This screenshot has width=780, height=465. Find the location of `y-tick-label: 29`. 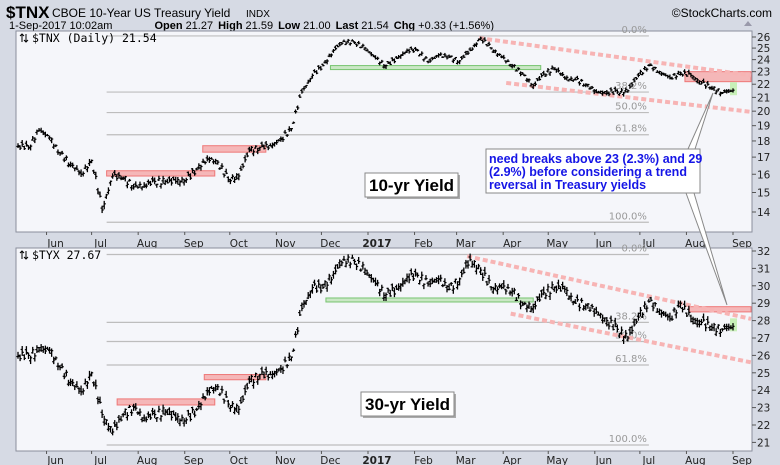

y-tick-label: 29 is located at coordinates (763, 304).